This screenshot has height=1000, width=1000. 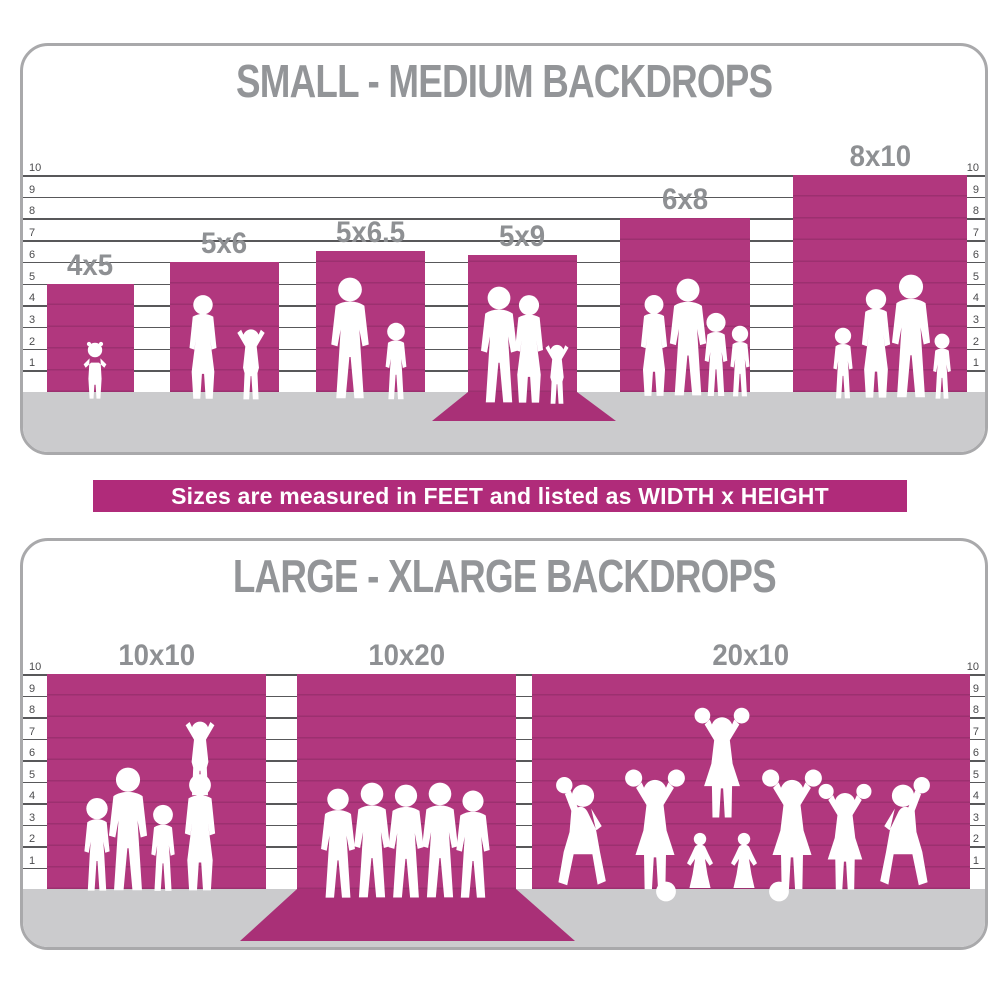 I want to click on backdrop-size-text: 5x9, so click(x=522, y=237).